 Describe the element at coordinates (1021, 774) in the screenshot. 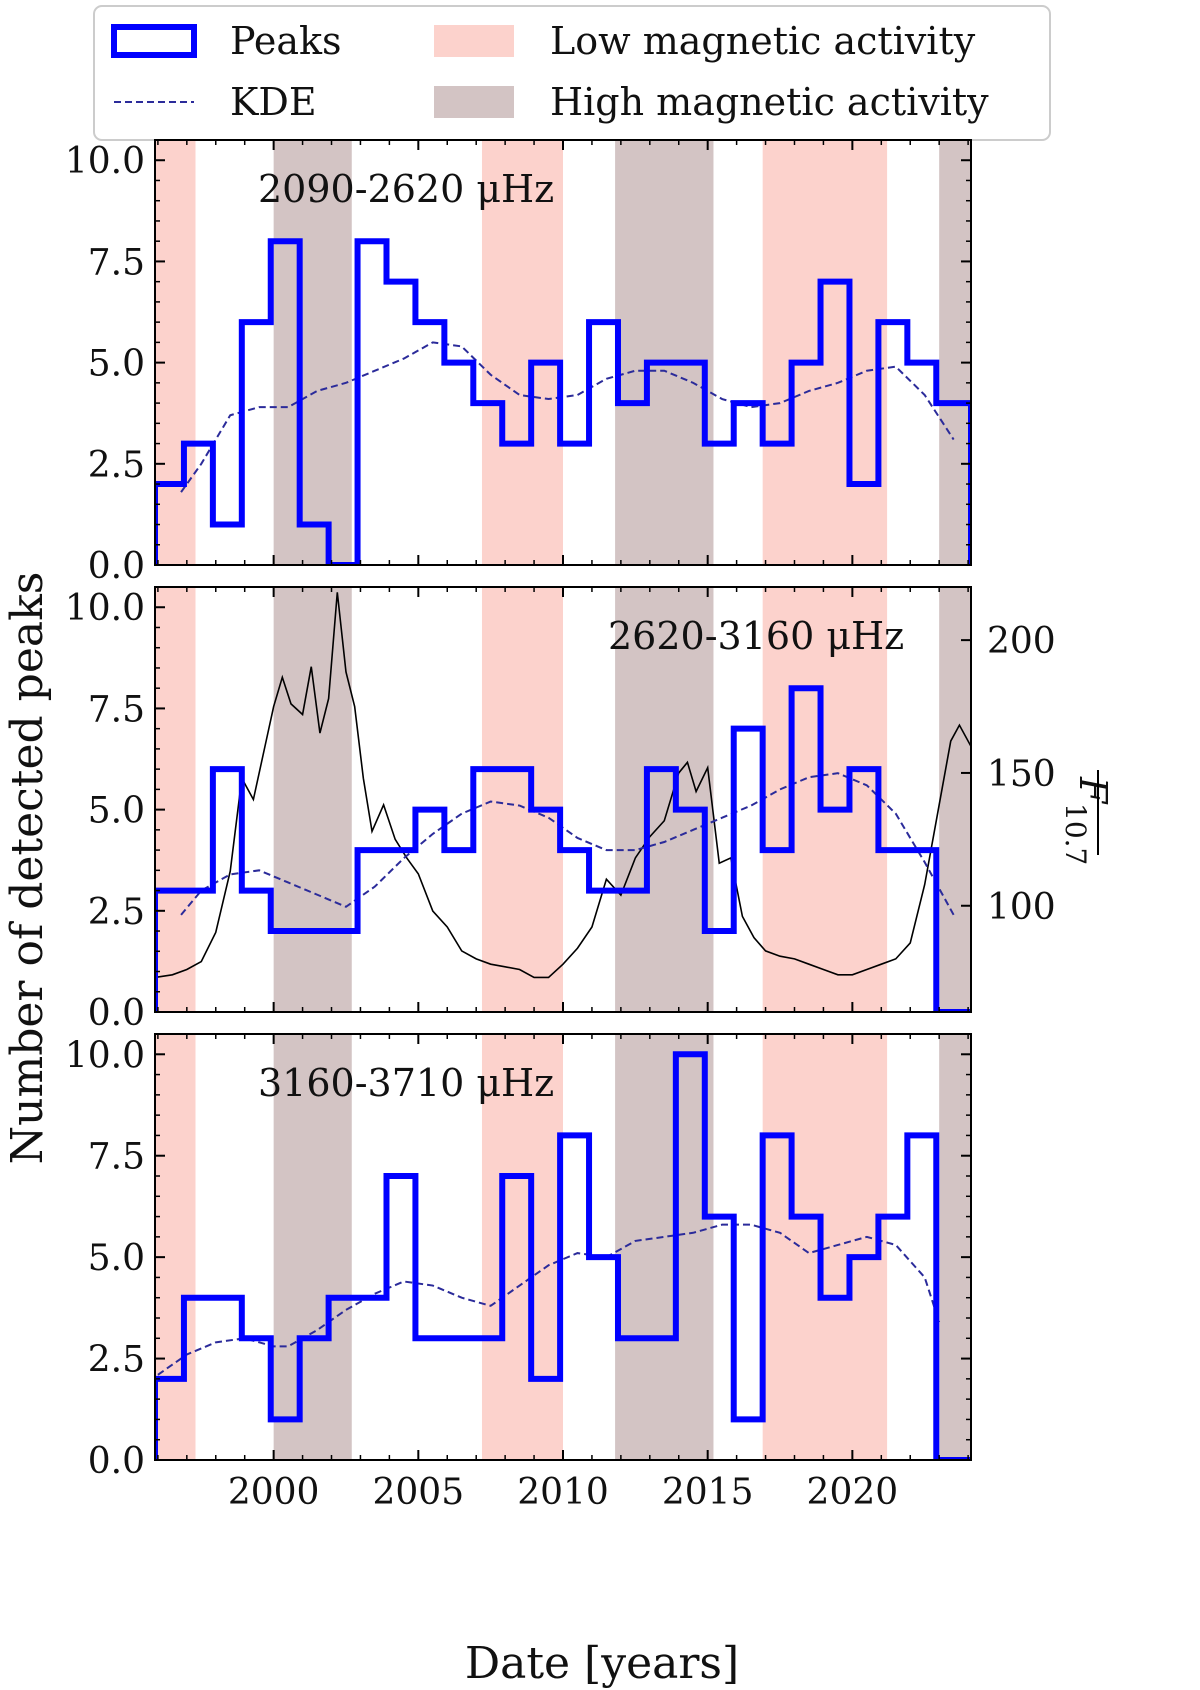

I see `right-y-tick-label: 150` at that location.